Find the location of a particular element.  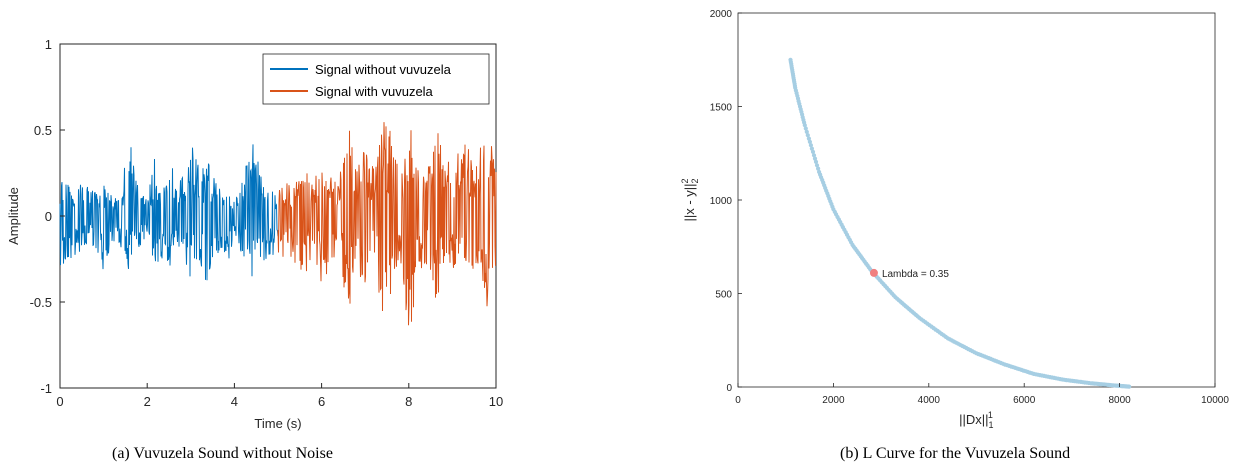

l-y-tick-label-0: 0 is located at coordinates (729, 388).